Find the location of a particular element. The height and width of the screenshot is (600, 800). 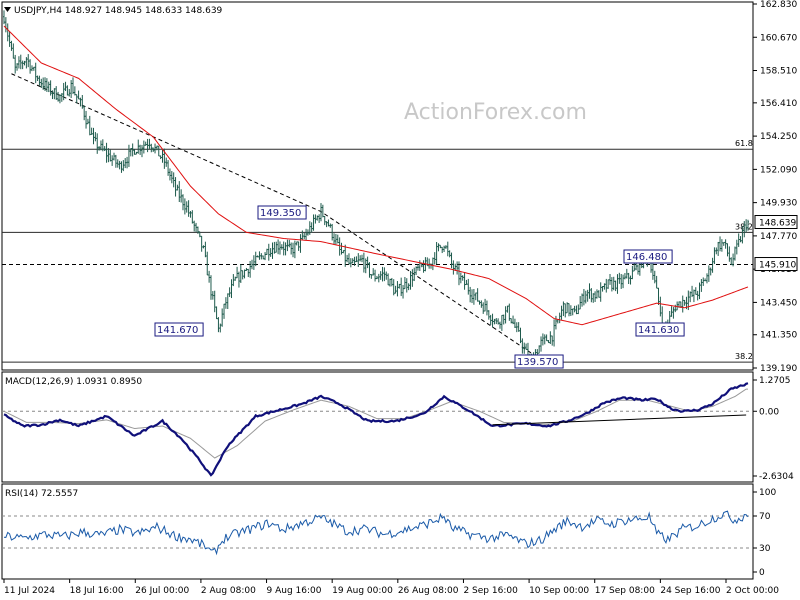

x-tick-label: 11 Jul 2024 is located at coordinates (29, 591).